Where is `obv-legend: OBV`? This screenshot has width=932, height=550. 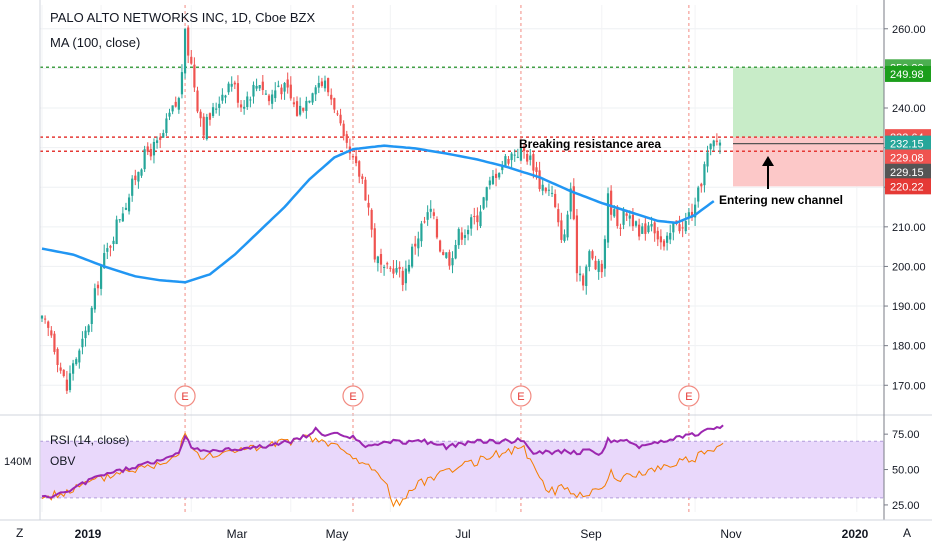 obv-legend: OBV is located at coordinates (62, 461).